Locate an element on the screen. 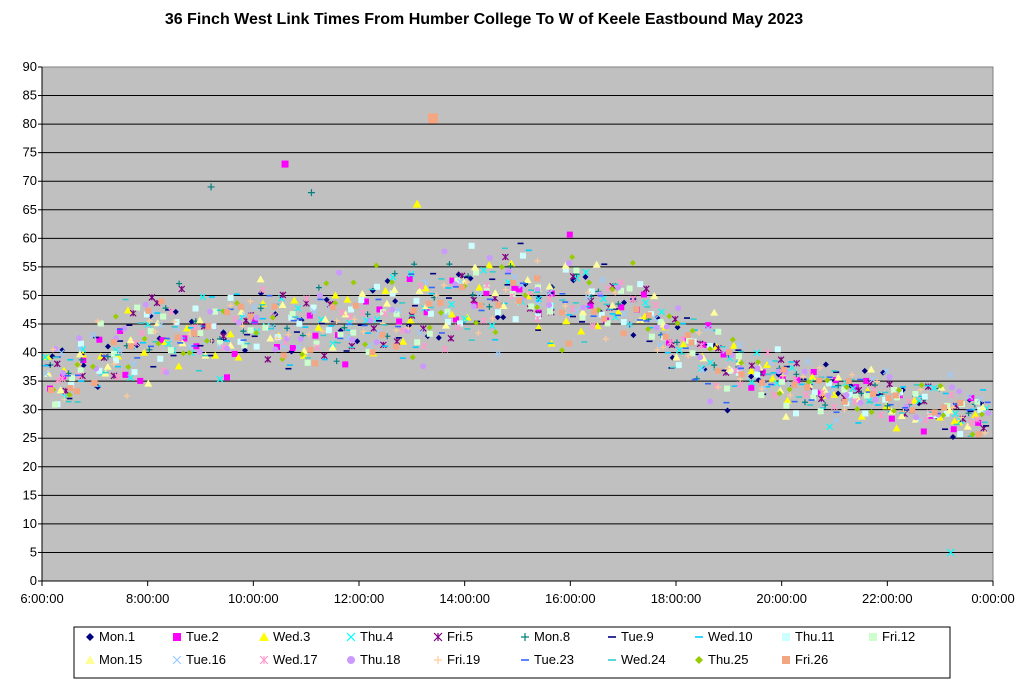  y-tick-label: 65 is located at coordinates (30, 209).